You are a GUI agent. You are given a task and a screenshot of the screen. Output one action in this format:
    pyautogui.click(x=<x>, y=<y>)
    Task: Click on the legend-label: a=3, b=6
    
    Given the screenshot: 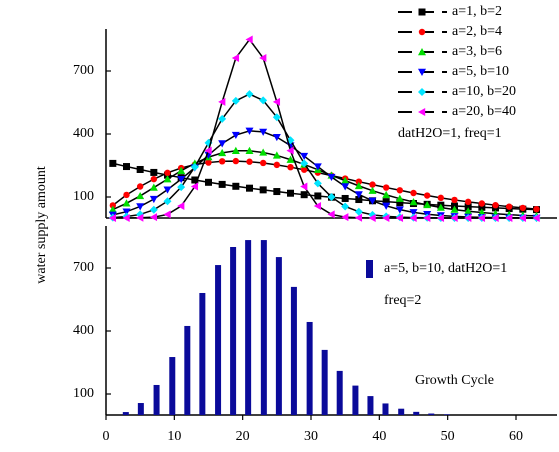 What is the action you would take?
    pyautogui.click(x=477, y=51)
    